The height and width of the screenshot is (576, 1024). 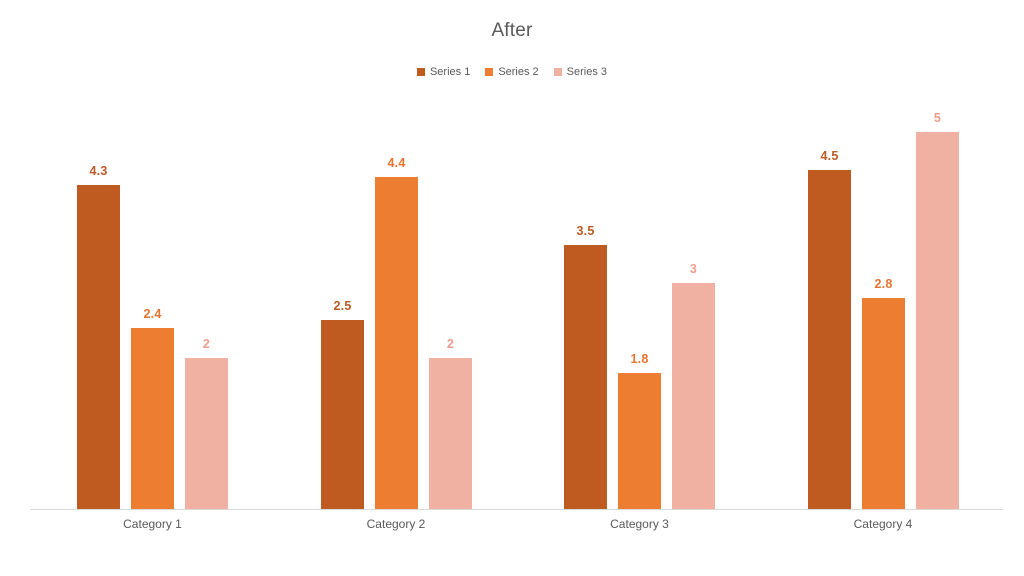 What do you see at coordinates (639, 441) in the screenshot?
I see `bar-series2-category3` at bounding box center [639, 441].